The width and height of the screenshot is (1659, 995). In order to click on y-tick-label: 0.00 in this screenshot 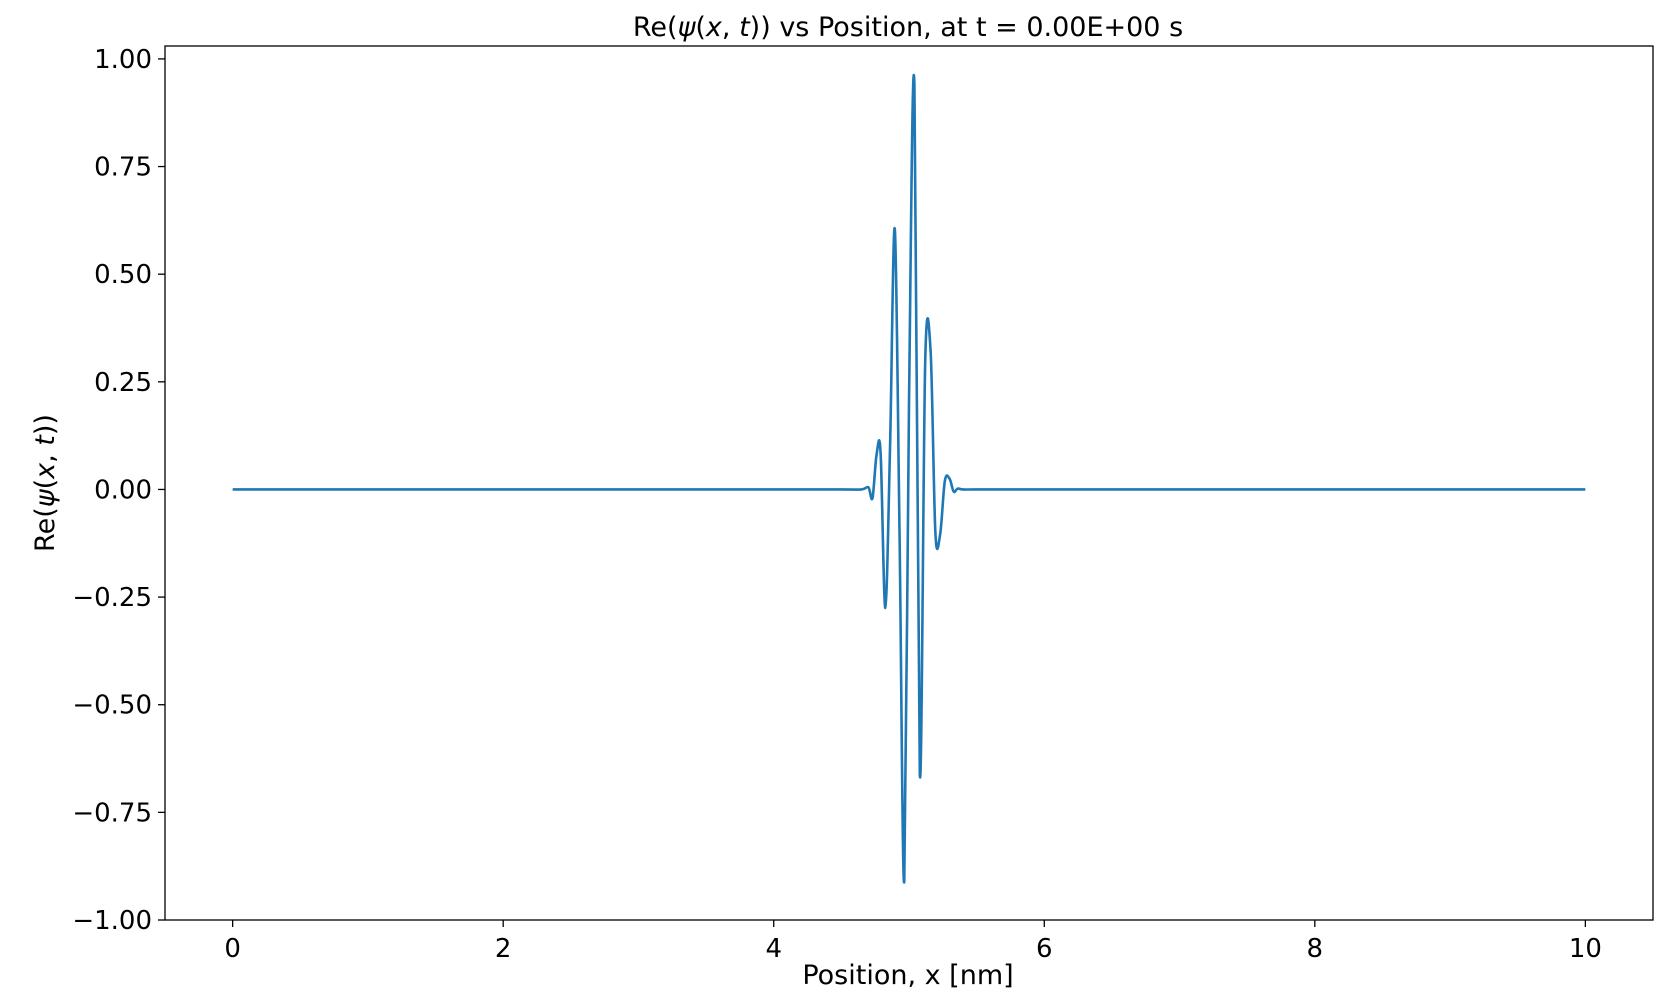, I will do `click(123, 490)`.